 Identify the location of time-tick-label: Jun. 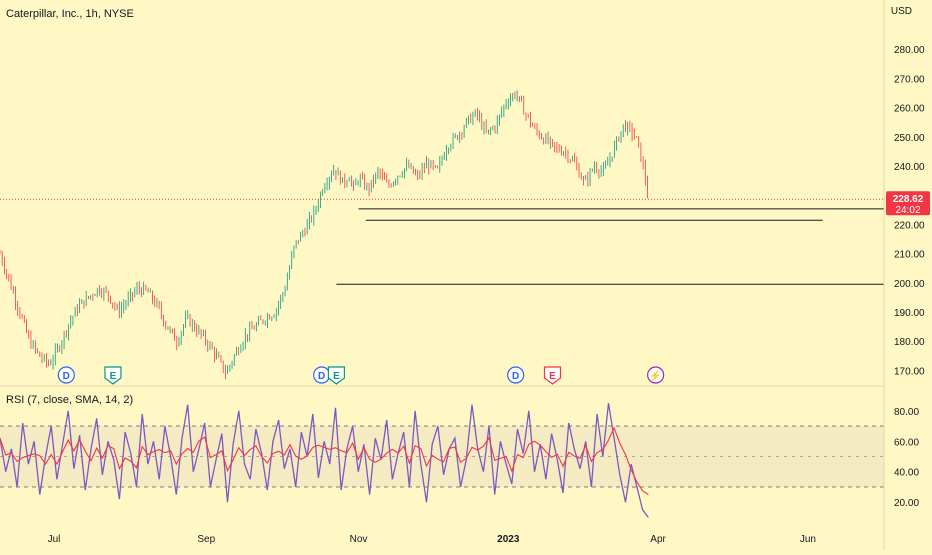
(808, 539).